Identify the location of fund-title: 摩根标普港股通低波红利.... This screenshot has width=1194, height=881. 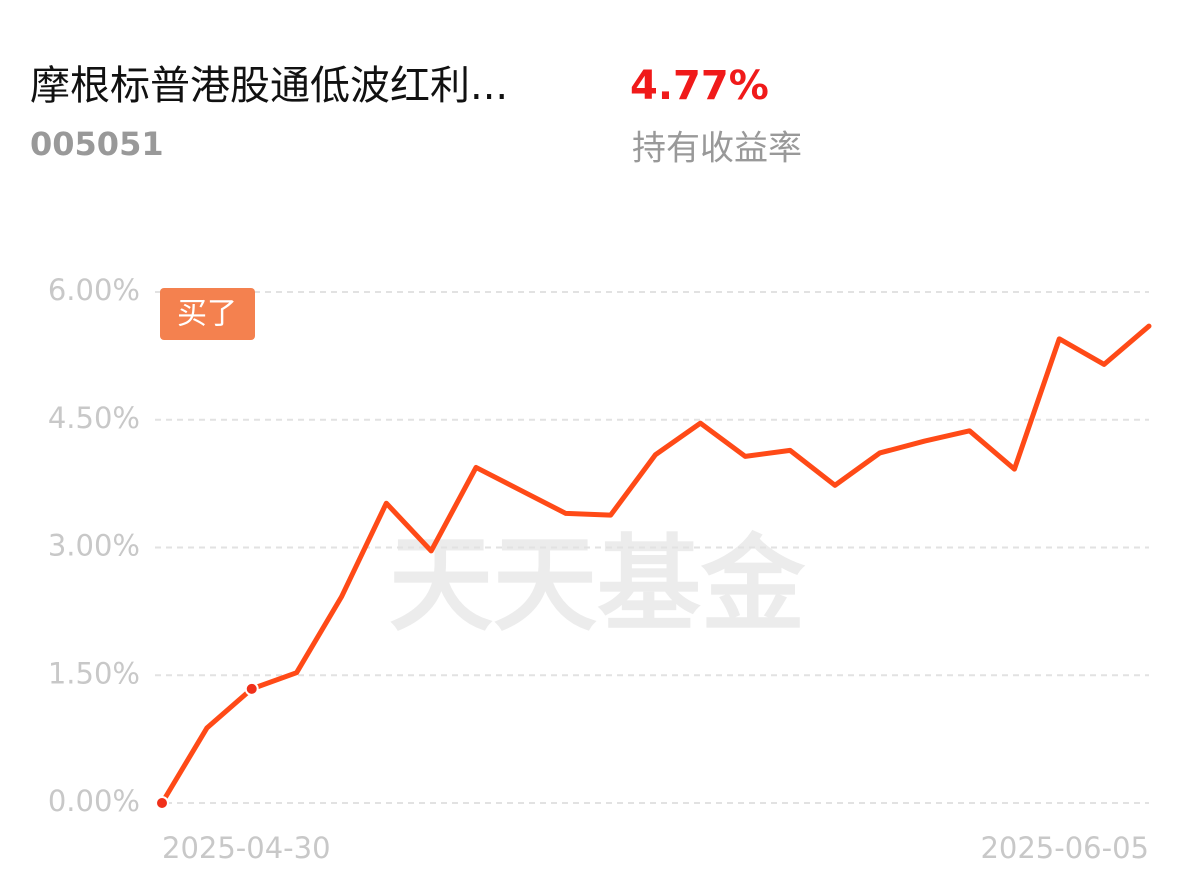
(269, 86).